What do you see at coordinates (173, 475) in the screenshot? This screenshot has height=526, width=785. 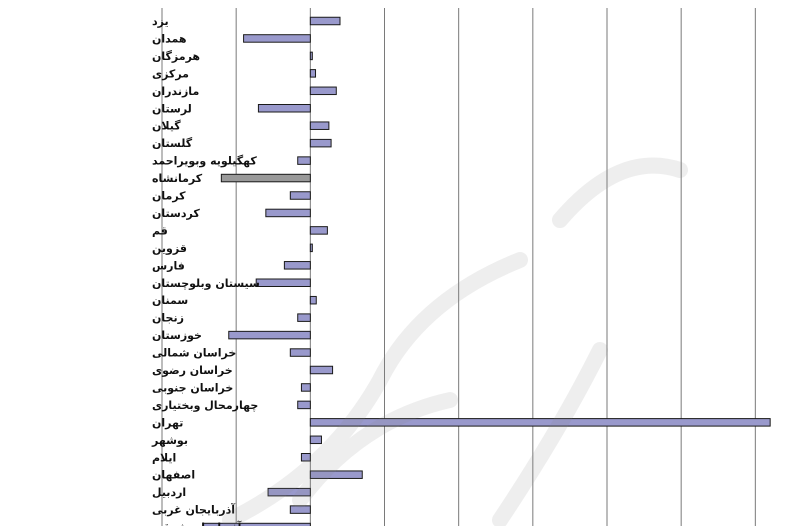 I see `category-label: اصفهان` at bounding box center [173, 475].